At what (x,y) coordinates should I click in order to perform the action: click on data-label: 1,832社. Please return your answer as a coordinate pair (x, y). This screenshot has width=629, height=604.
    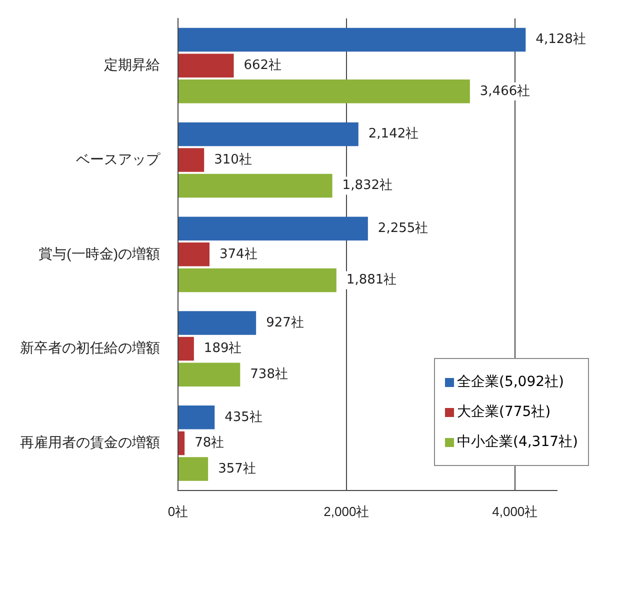
    Looking at the image, I should click on (367, 186).